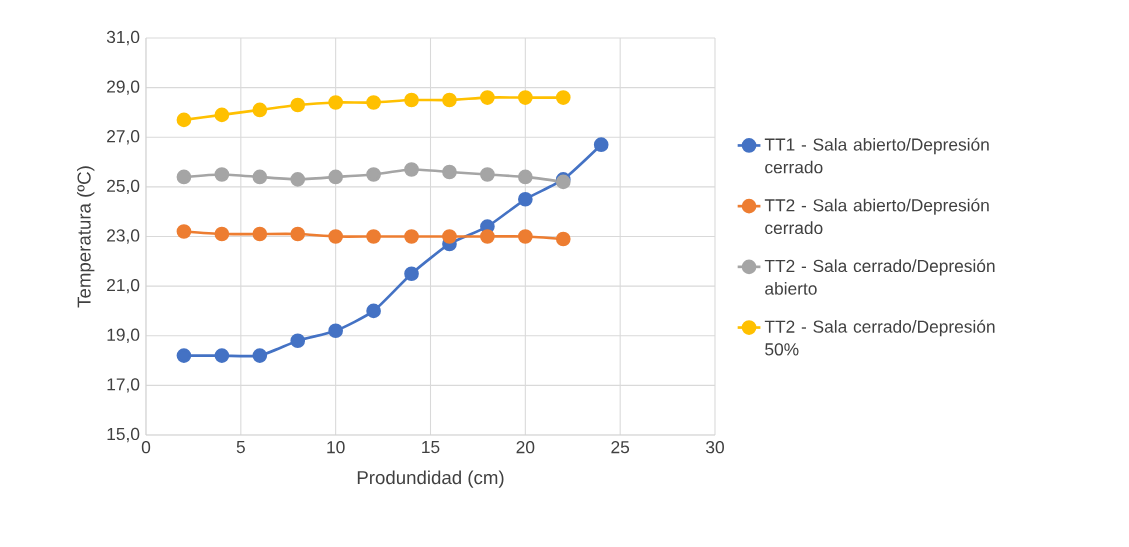 Image resolution: width=1129 pixels, height=547 pixels. I want to click on x-tick-label: 10, so click(336, 447).